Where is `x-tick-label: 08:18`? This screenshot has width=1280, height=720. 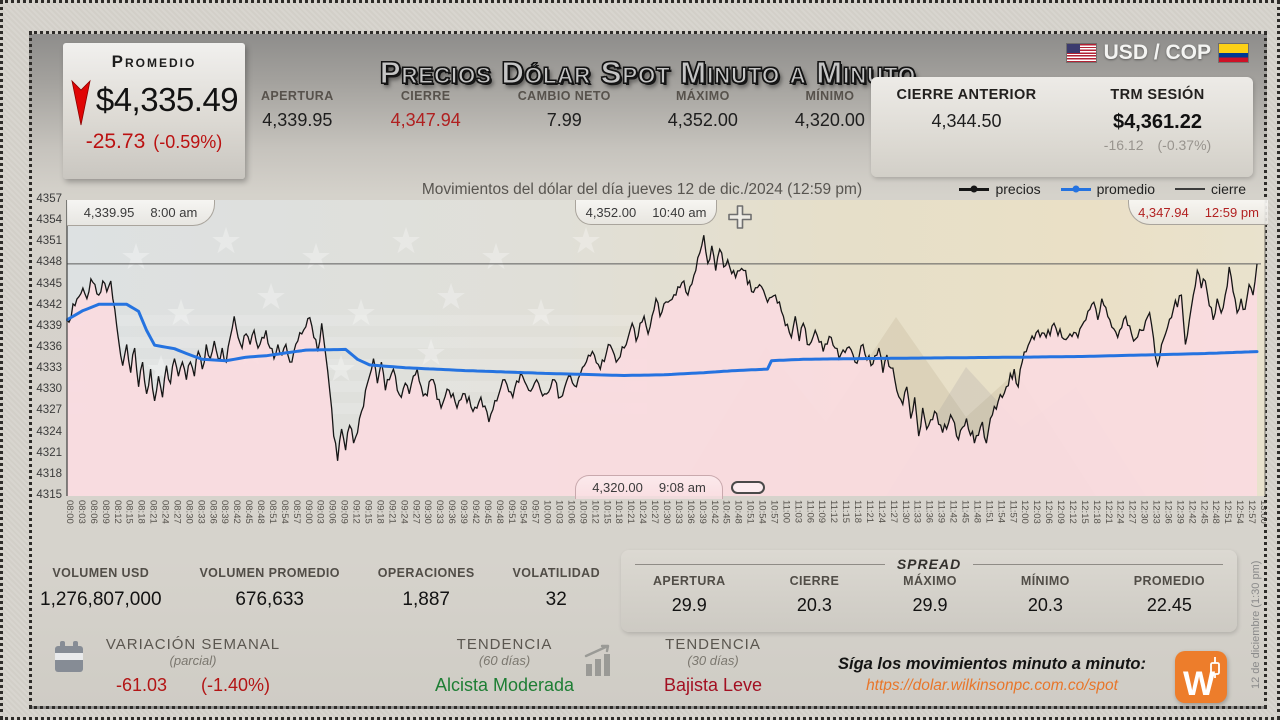
x-tick-label: 08:18 is located at coordinates (141, 512).